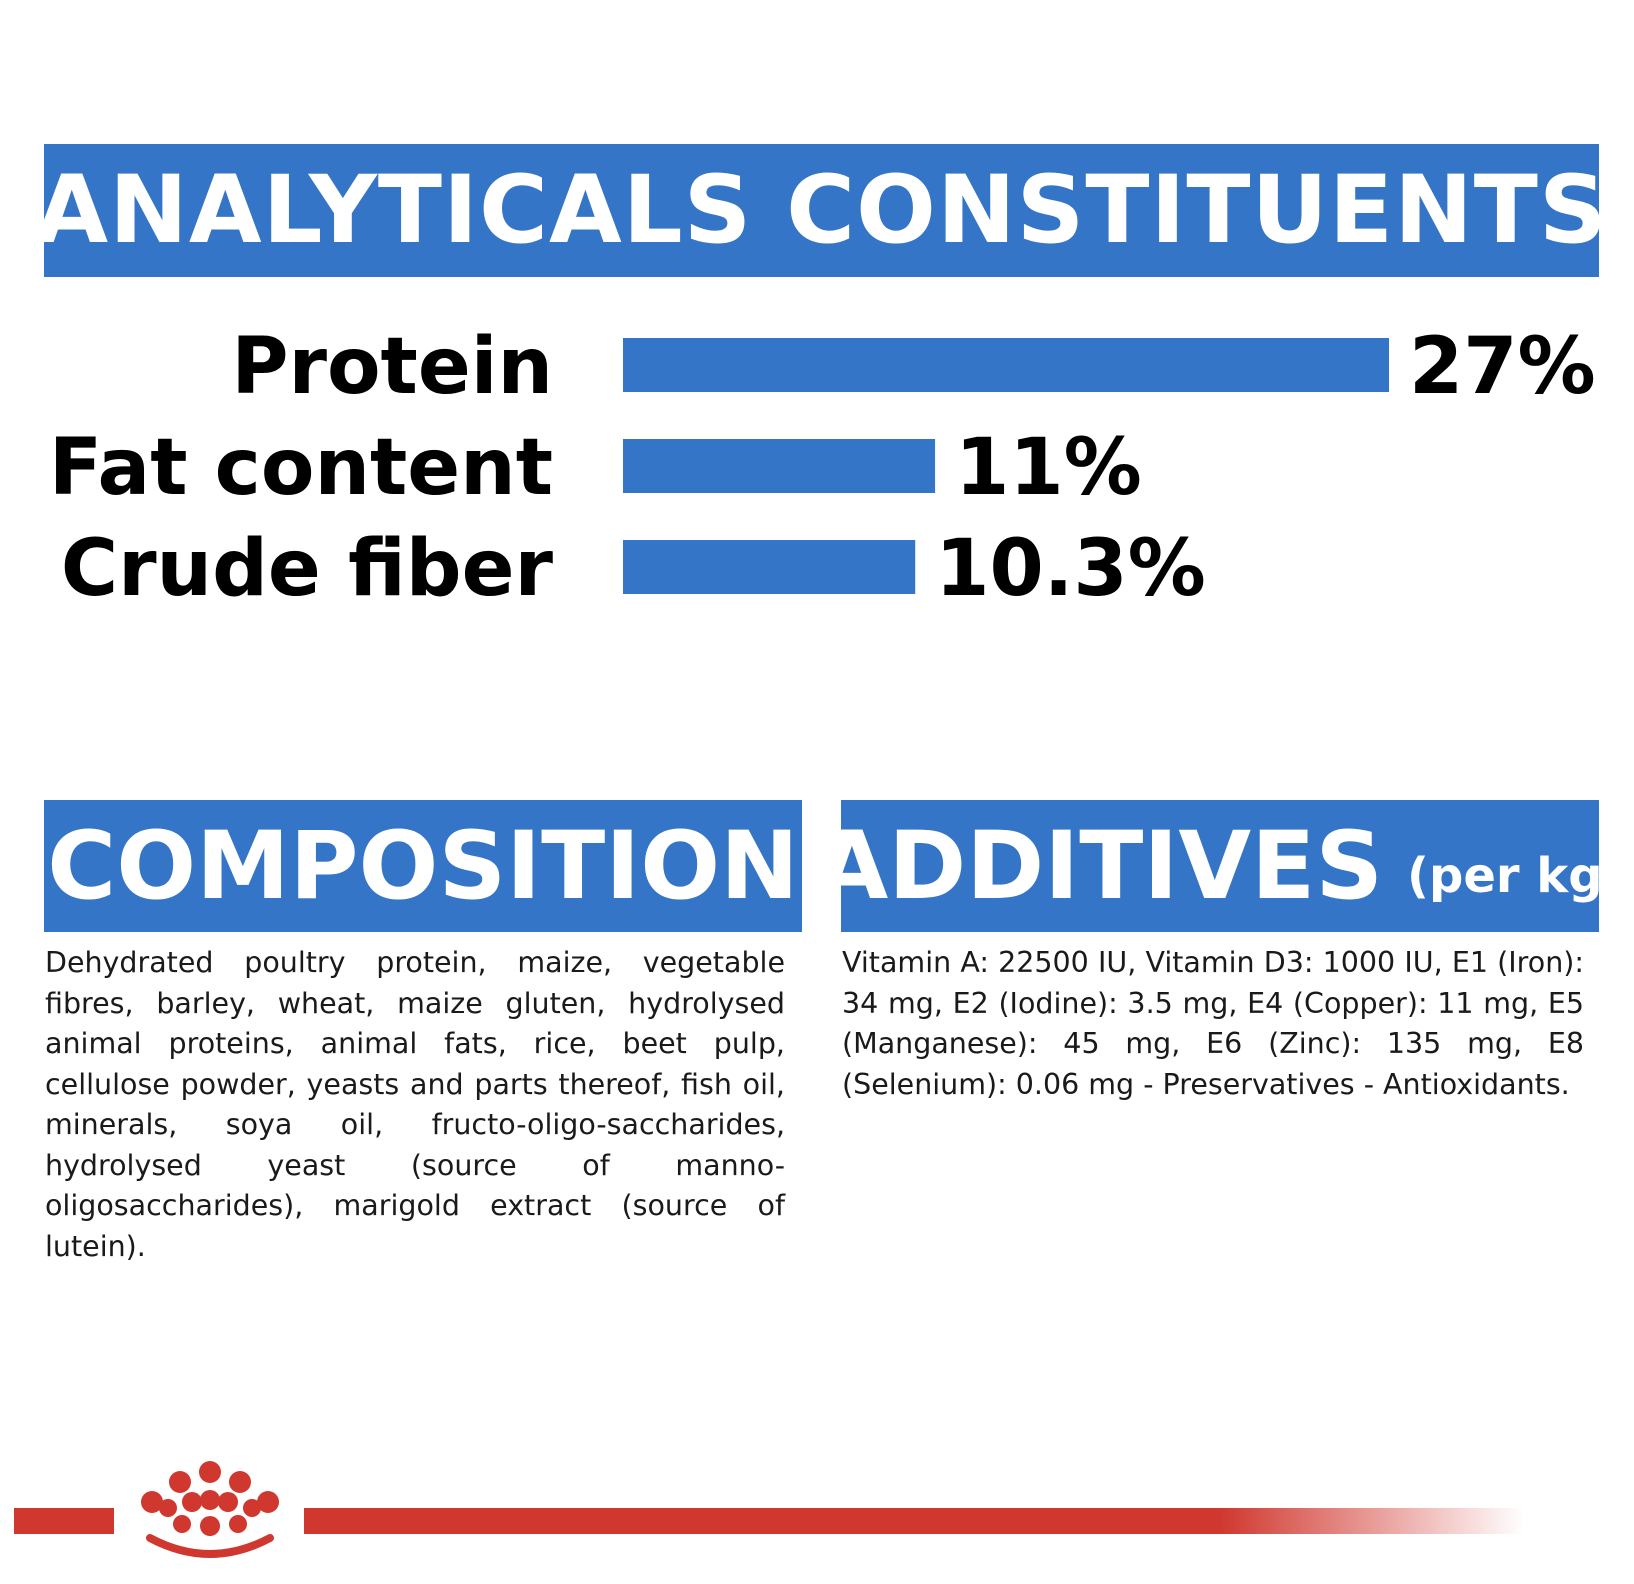  What do you see at coordinates (307, 569) in the screenshot?
I see `category-label-crude-fiber: Crude fiber` at bounding box center [307, 569].